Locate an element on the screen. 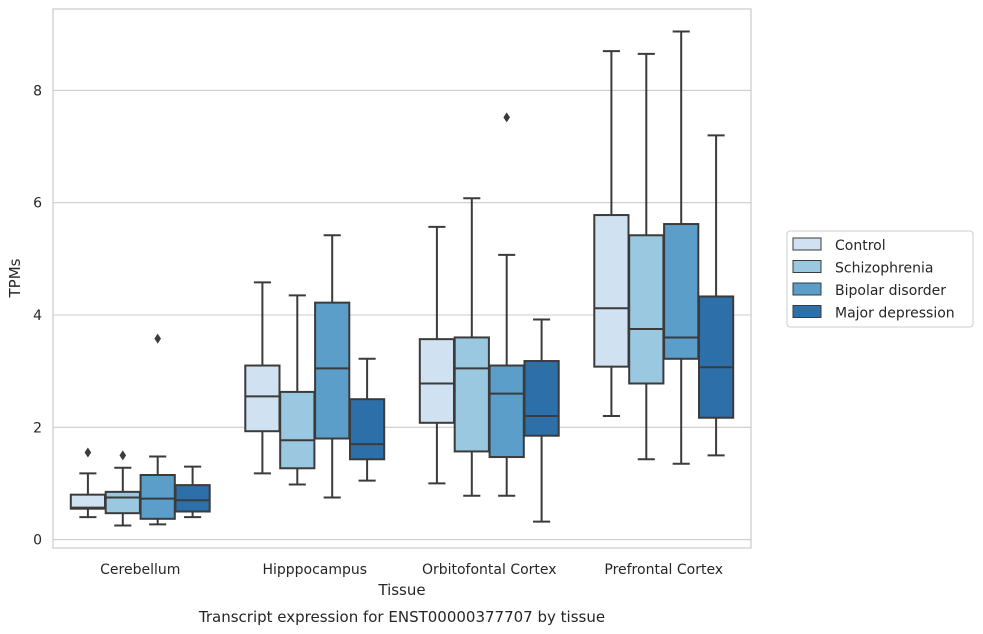 Image resolution: width=983 pixels, height=634 pixels. legend-label: Bipolar disorder is located at coordinates (890, 291).